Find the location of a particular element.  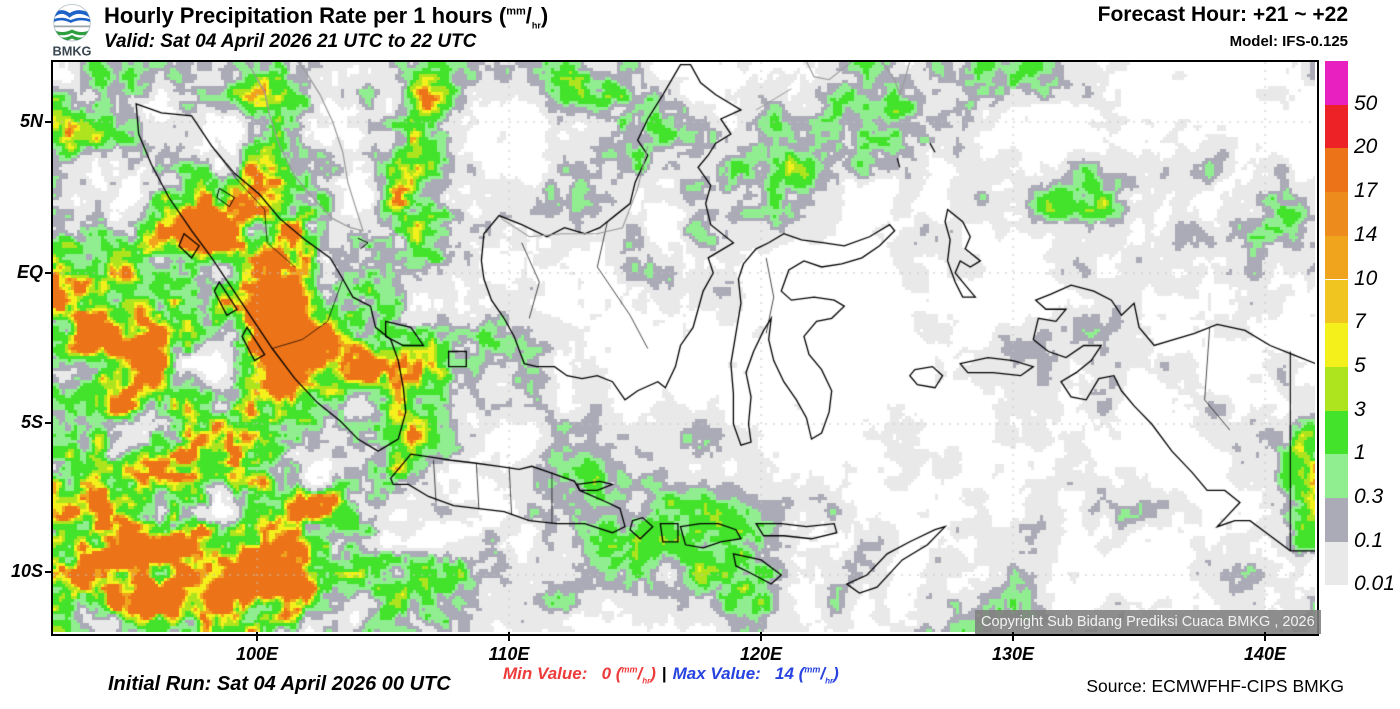

lat-label-EQ: EQ is located at coordinates (29, 272).